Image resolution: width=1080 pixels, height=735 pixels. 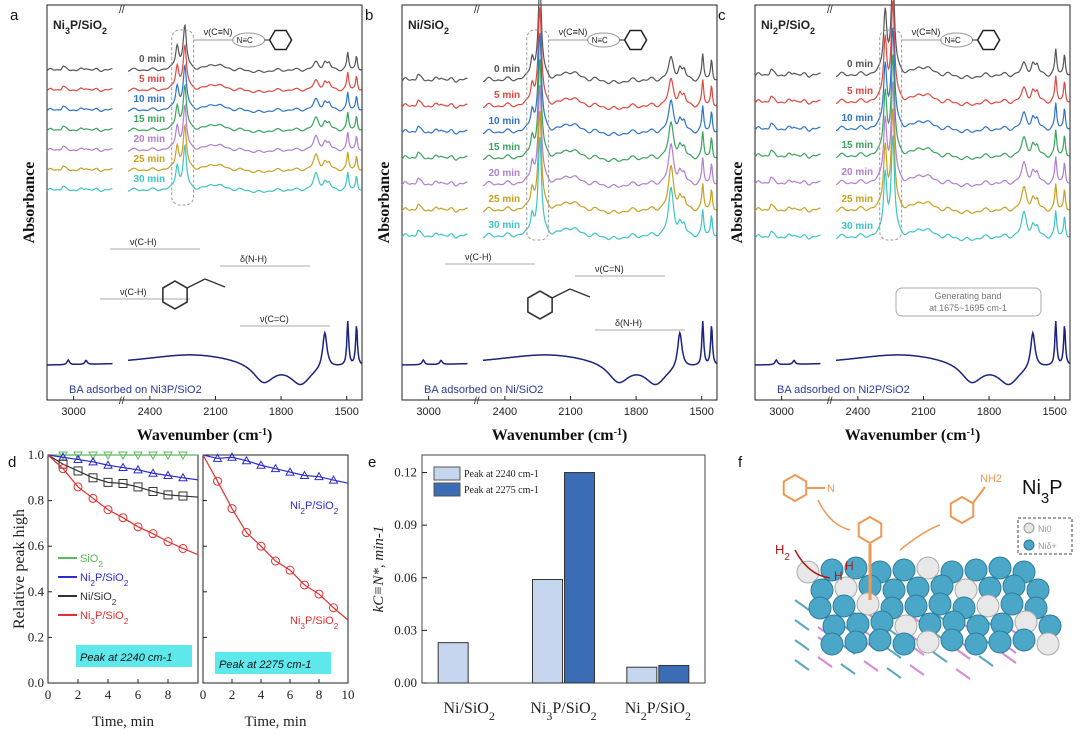 What do you see at coordinates (483, 390) in the screenshot?
I see `sample-label: BA adsorbed on Ni/SiO2` at bounding box center [483, 390].